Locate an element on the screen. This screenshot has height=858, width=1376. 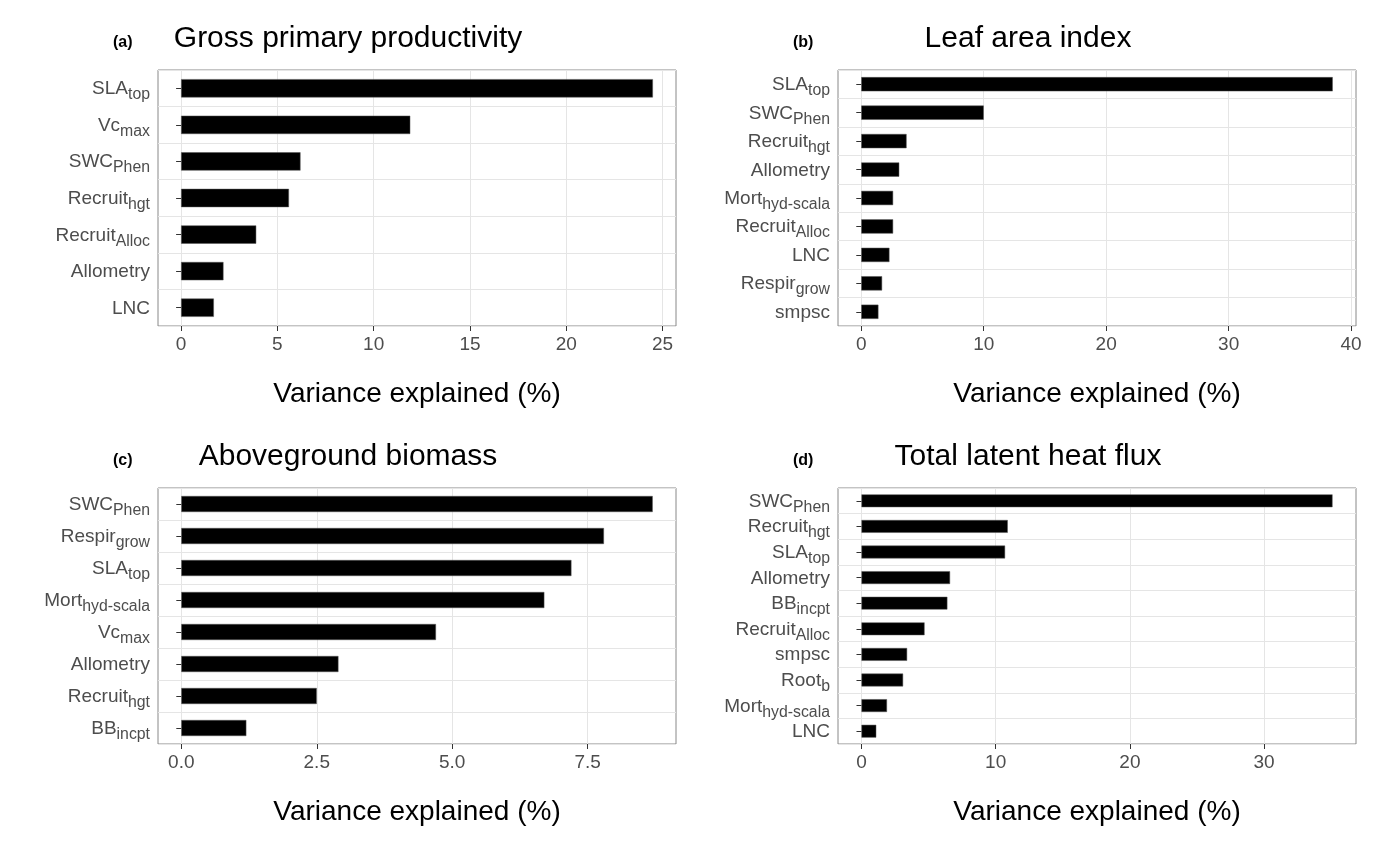
x-tick-label: 15 is located at coordinates (470, 343).